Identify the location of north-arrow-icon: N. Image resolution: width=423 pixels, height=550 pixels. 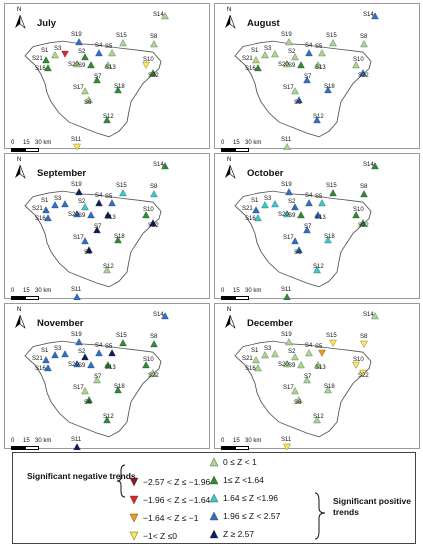
(20, 168).